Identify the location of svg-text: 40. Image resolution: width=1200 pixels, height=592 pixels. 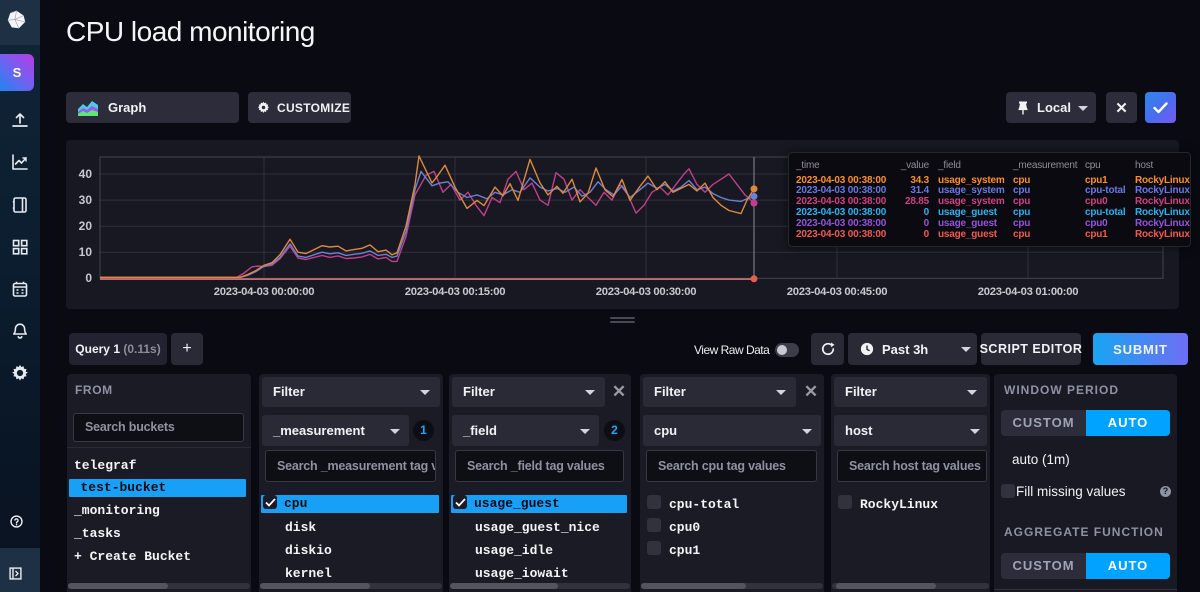
(86, 174).